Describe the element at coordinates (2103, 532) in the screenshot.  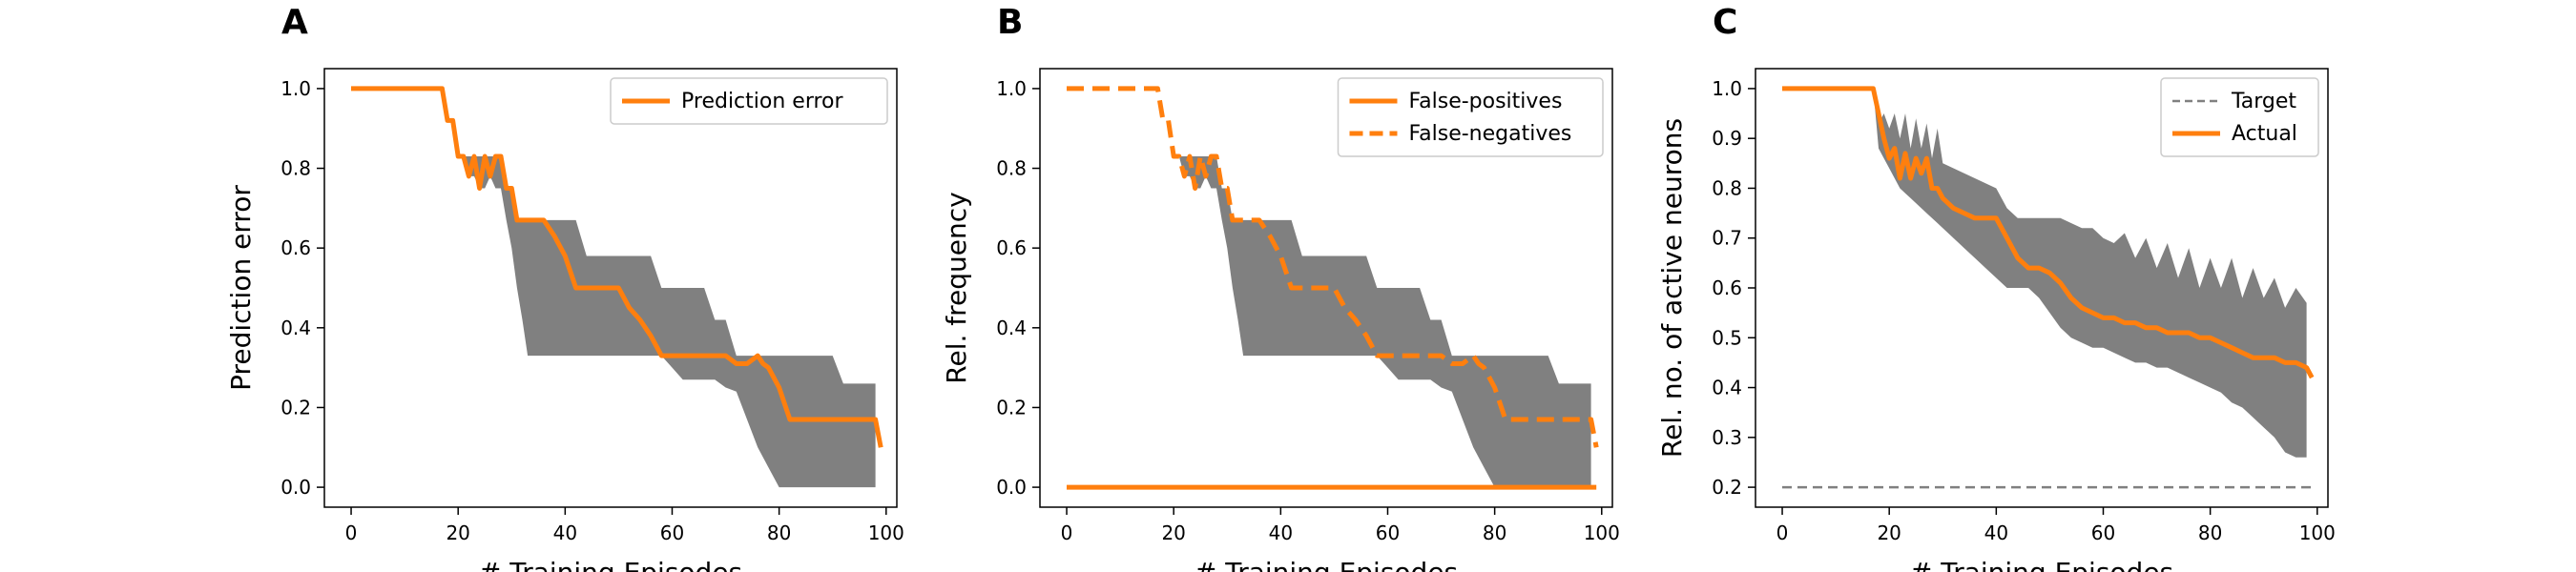
I see `panel-c-x-tick-label: 60` at that location.